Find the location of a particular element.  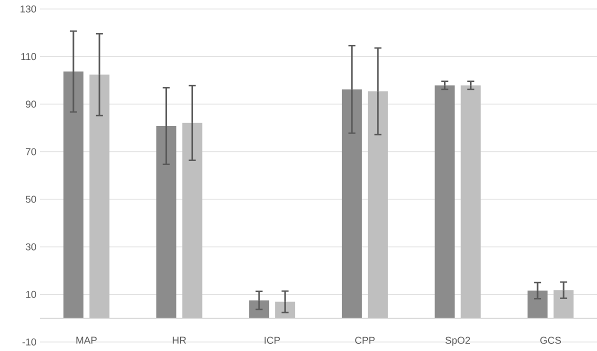

x-tick-label: ICP is located at coordinates (272, 340).